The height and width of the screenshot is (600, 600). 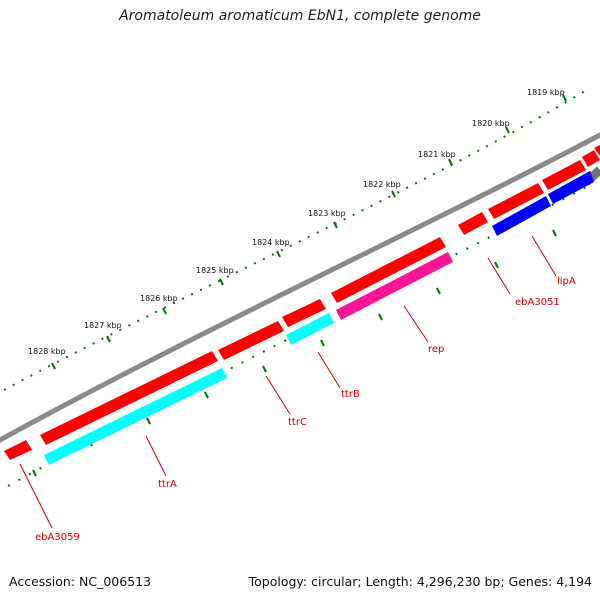 What do you see at coordinates (327, 213) in the screenshot?
I see `tick-label-1823: 1823 kbp` at bounding box center [327, 213].